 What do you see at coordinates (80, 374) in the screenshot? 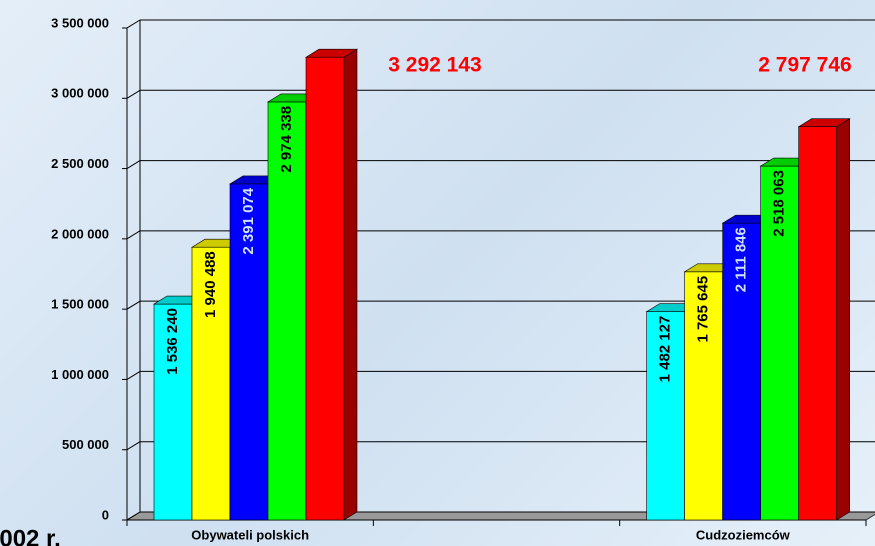
I see `y-tick-label: 1 000 000` at bounding box center [80, 374].